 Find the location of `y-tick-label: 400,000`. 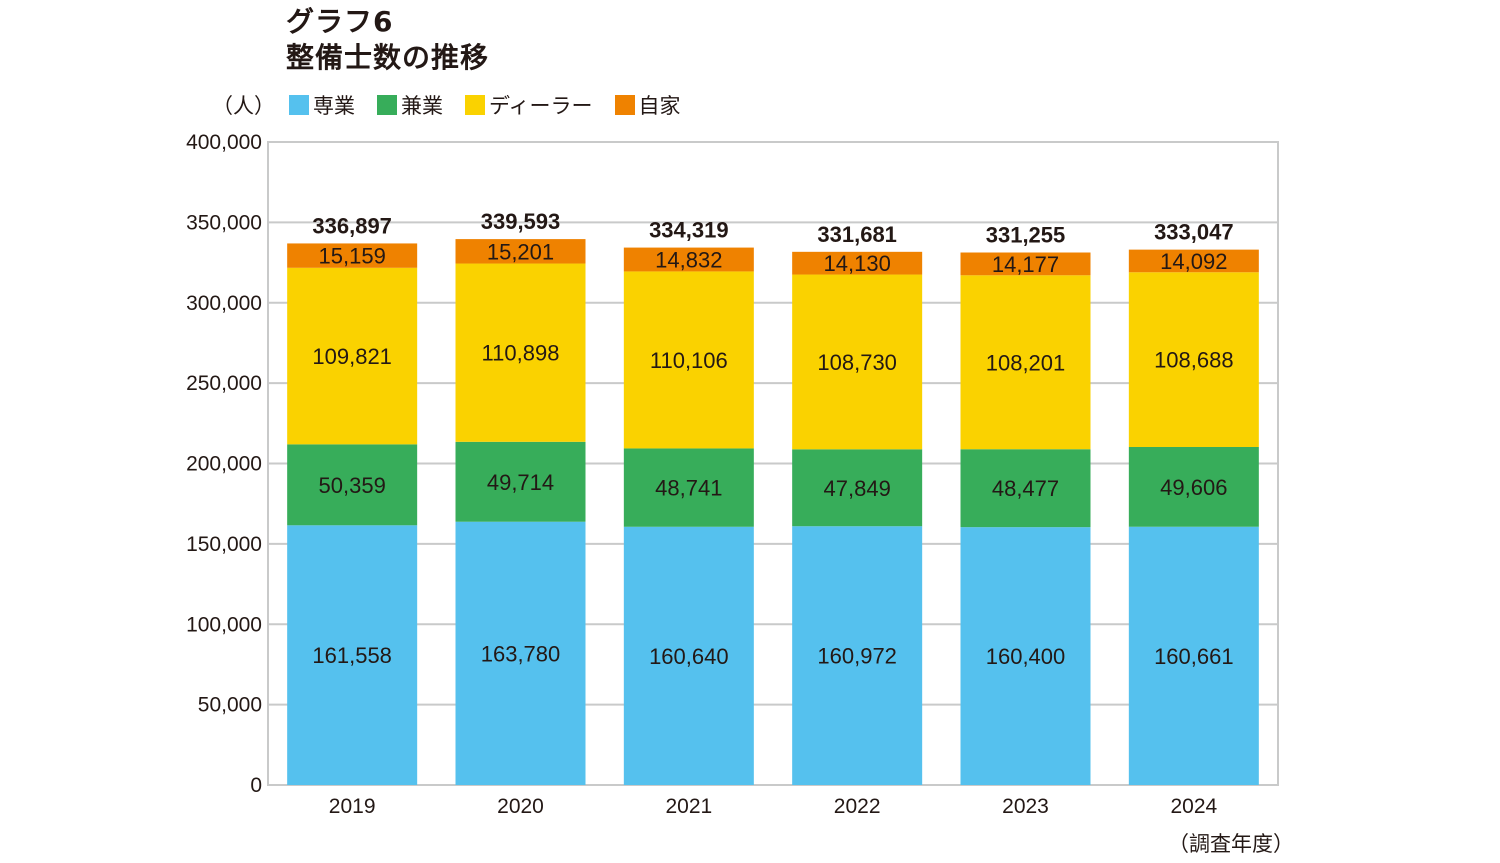

y-tick-label: 400,000 is located at coordinates (224, 142).